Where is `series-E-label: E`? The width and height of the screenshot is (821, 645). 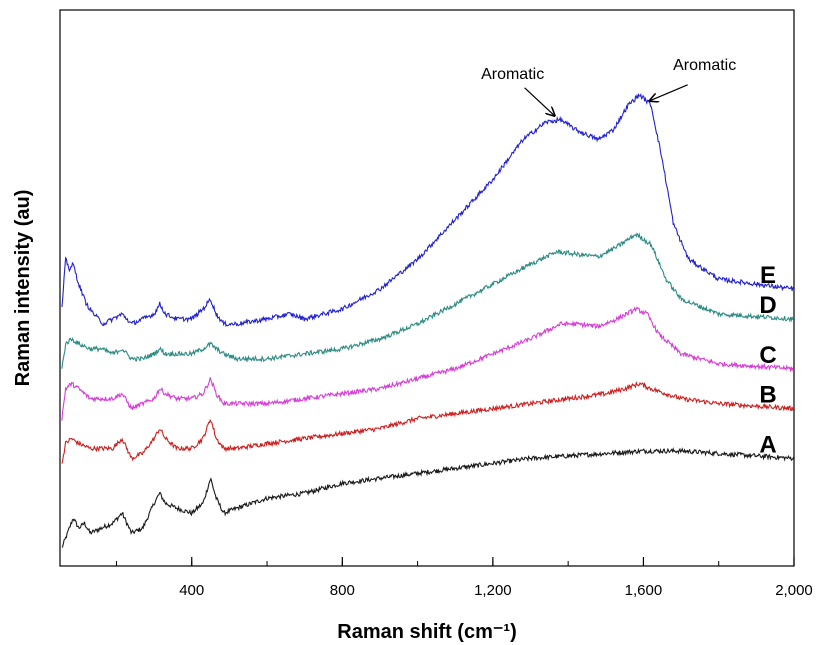
series-E-label: E is located at coordinates (768, 275).